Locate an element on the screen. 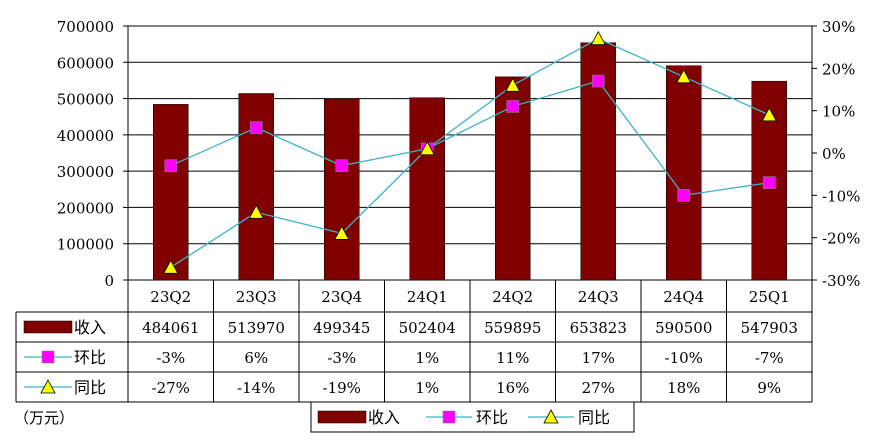 This screenshot has height=440, width=886. row-label: 环比 is located at coordinates (90, 357).